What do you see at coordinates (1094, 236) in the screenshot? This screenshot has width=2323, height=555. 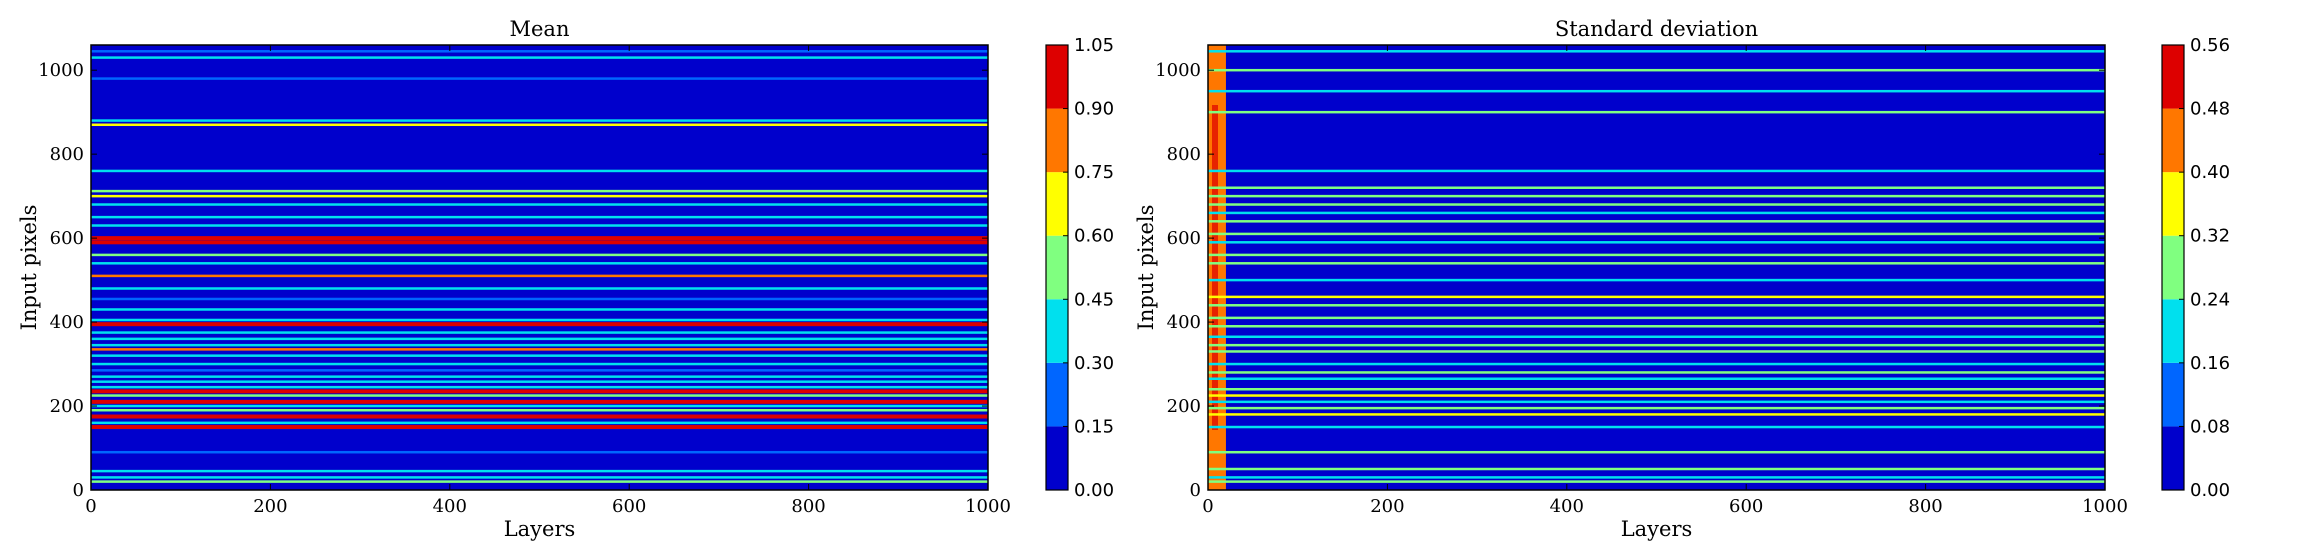 I see `colorbar-tick-label: 0.60` at bounding box center [1094, 236].